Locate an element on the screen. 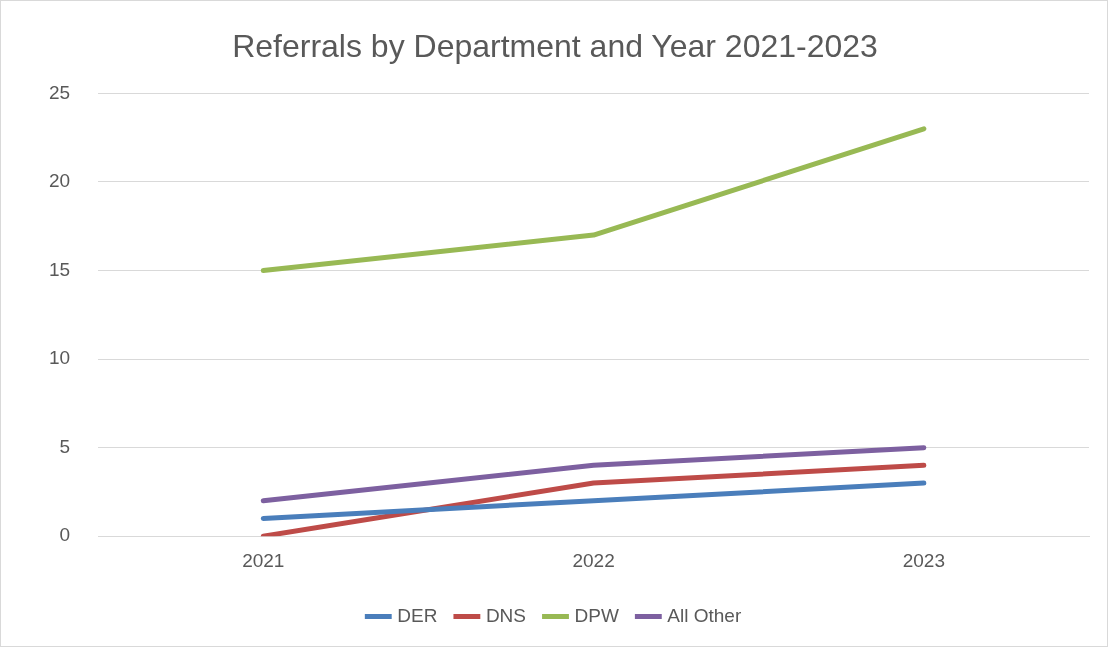 This screenshot has width=1108, height=647. y-tick-label: 25 is located at coordinates (59, 92).